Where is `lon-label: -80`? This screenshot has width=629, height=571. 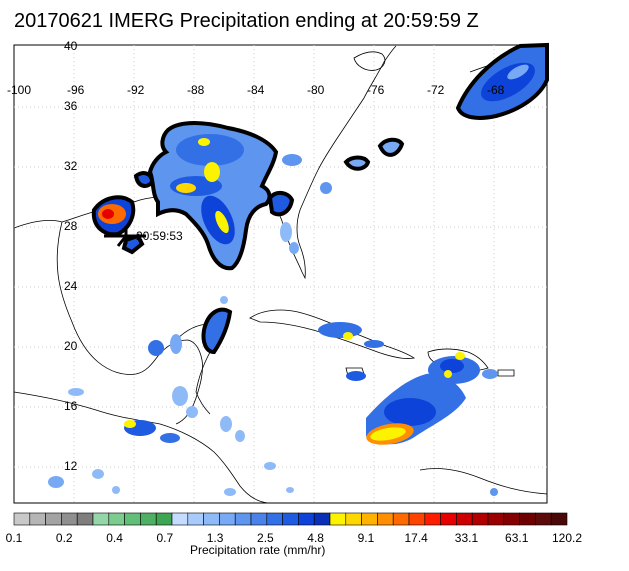 lon-label: -80 is located at coordinates (316, 90).